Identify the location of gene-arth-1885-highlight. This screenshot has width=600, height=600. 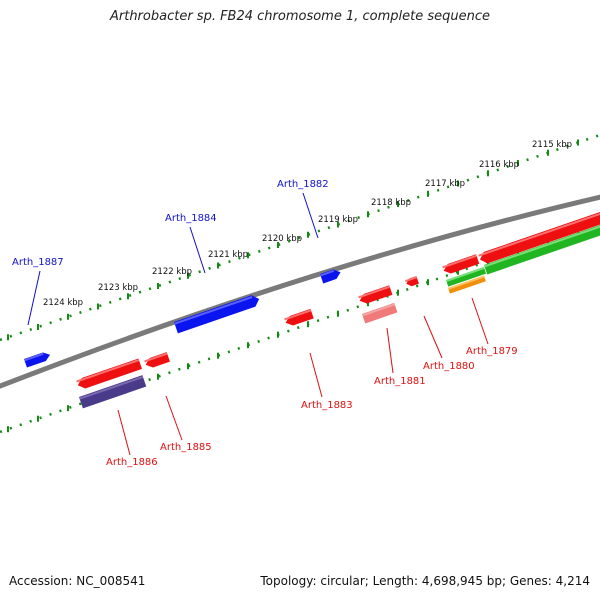
(156, 357).